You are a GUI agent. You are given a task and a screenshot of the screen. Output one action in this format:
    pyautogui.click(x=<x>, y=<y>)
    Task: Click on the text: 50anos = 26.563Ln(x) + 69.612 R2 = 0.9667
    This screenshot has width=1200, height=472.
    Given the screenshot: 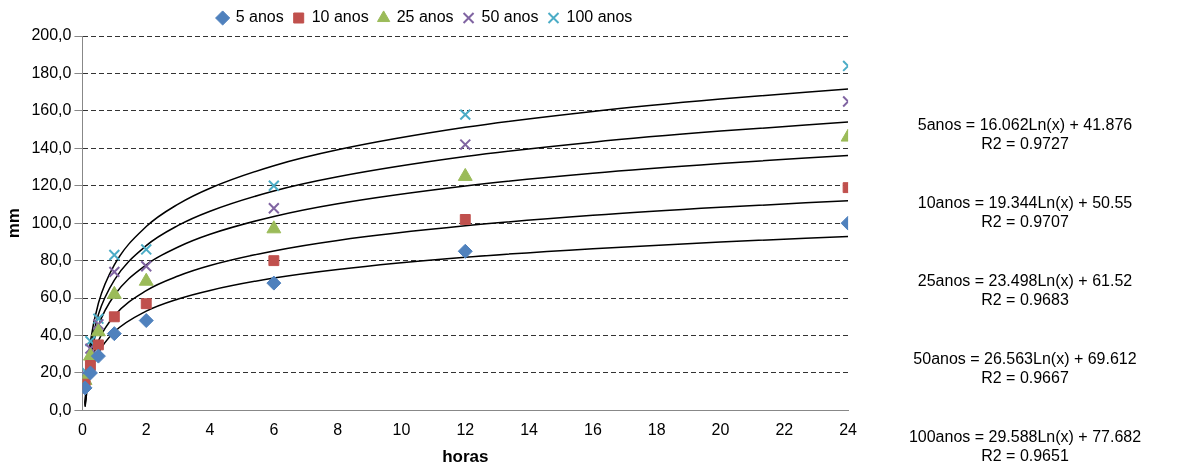 What is the action you would take?
    pyautogui.click(x=1025, y=368)
    